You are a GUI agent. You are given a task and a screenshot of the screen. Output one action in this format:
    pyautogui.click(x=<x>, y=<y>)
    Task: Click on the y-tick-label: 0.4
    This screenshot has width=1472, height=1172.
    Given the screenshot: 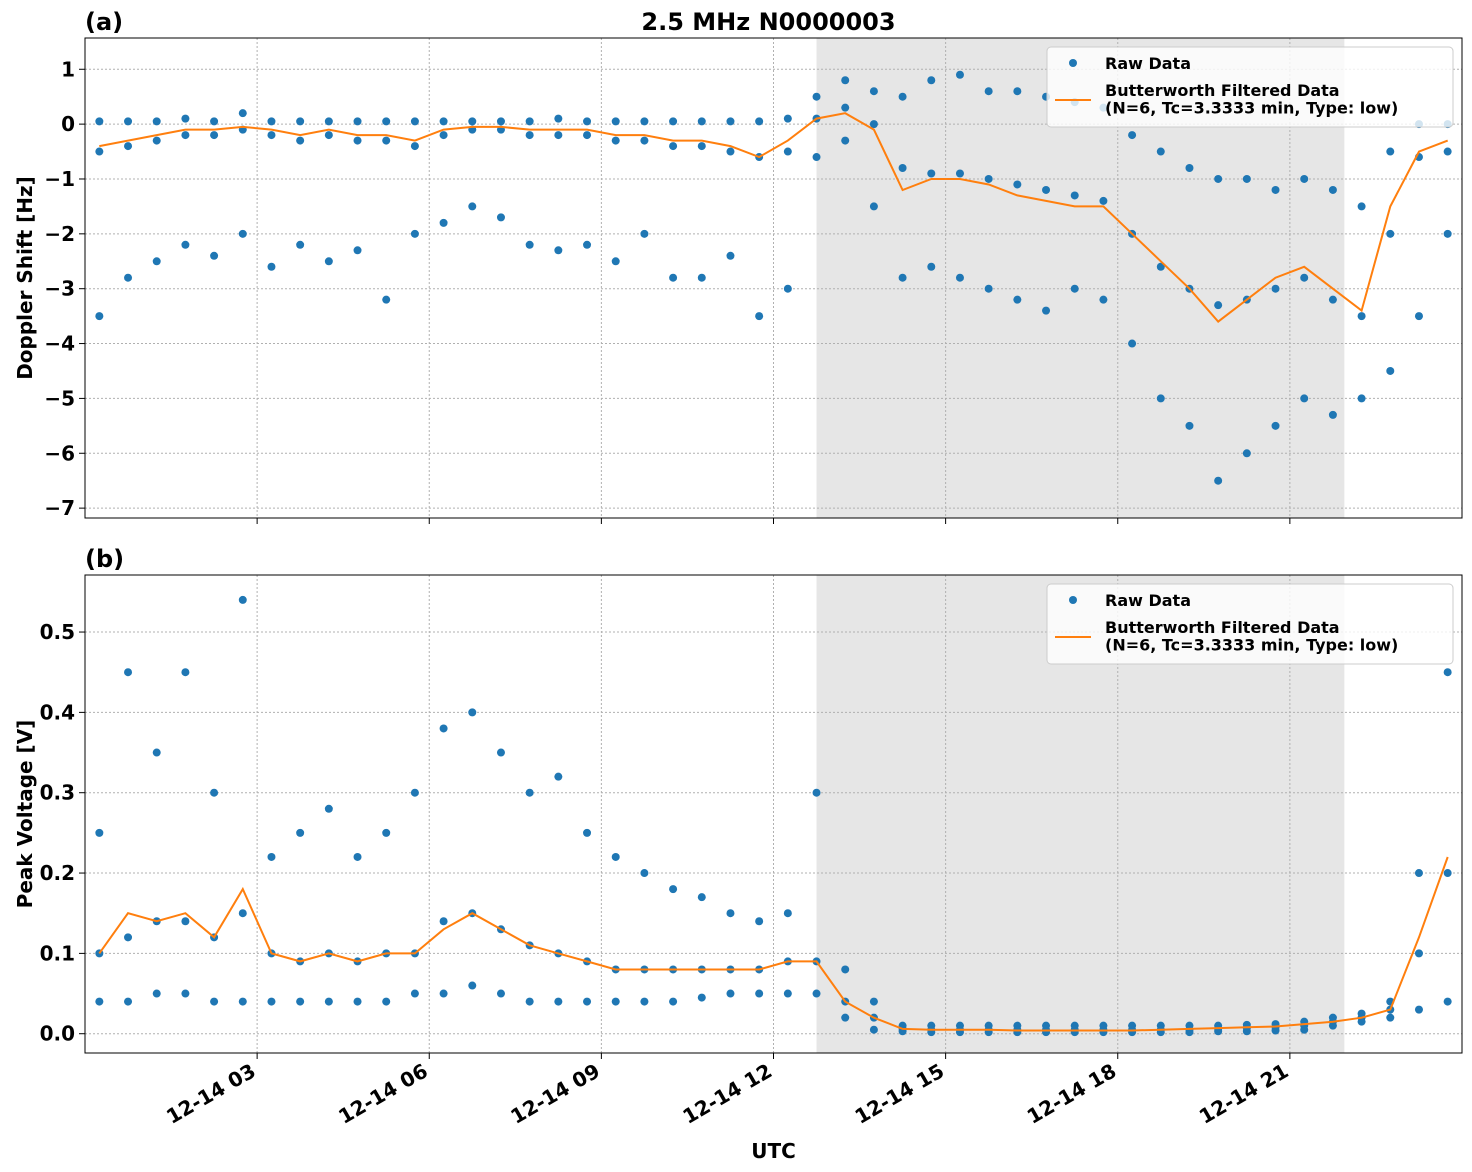 What is the action you would take?
    pyautogui.click(x=57, y=712)
    